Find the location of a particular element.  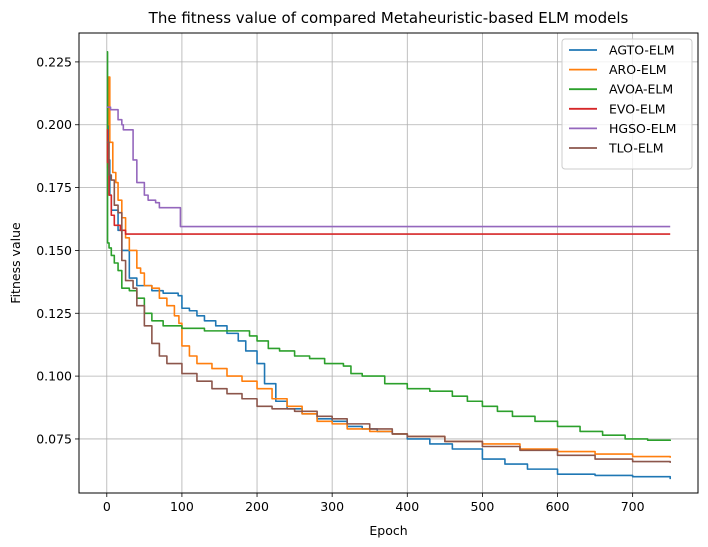

y-axis-label: Fitness value is located at coordinates (15, 263).